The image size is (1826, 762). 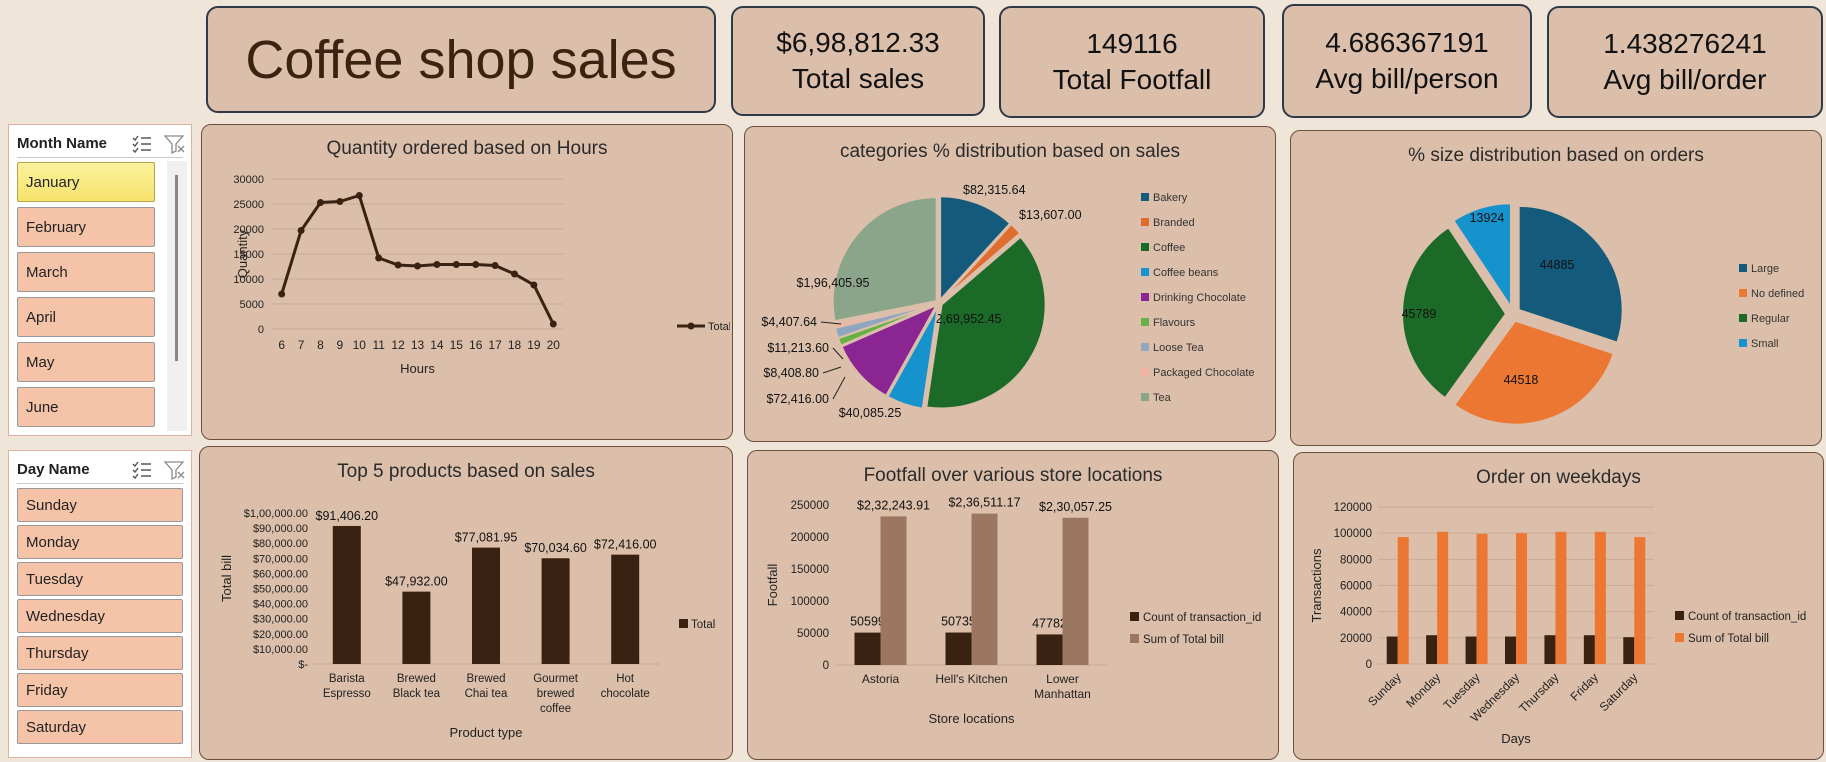 I want to click on chart-title: Quantity ordered based on Hours, so click(x=467, y=148).